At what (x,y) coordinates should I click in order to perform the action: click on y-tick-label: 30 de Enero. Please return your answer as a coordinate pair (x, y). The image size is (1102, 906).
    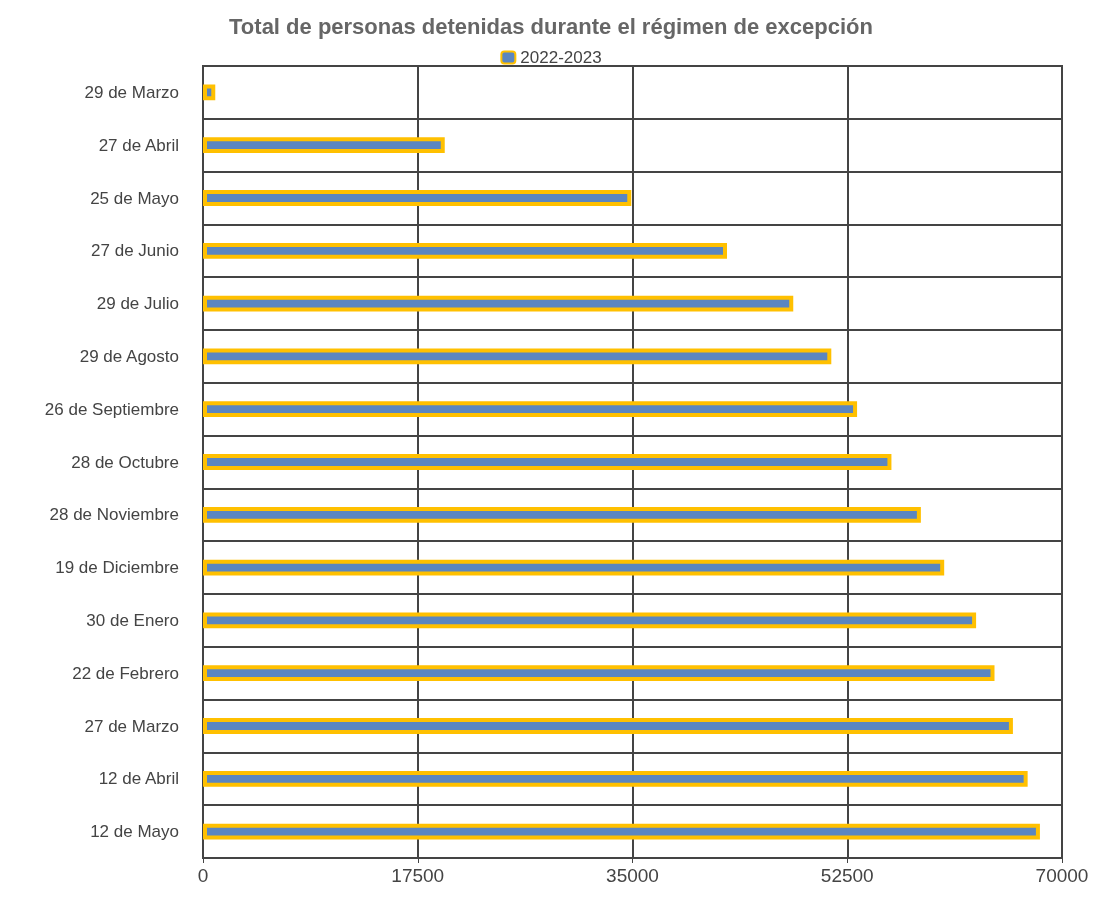
    Looking at the image, I should click on (132, 620).